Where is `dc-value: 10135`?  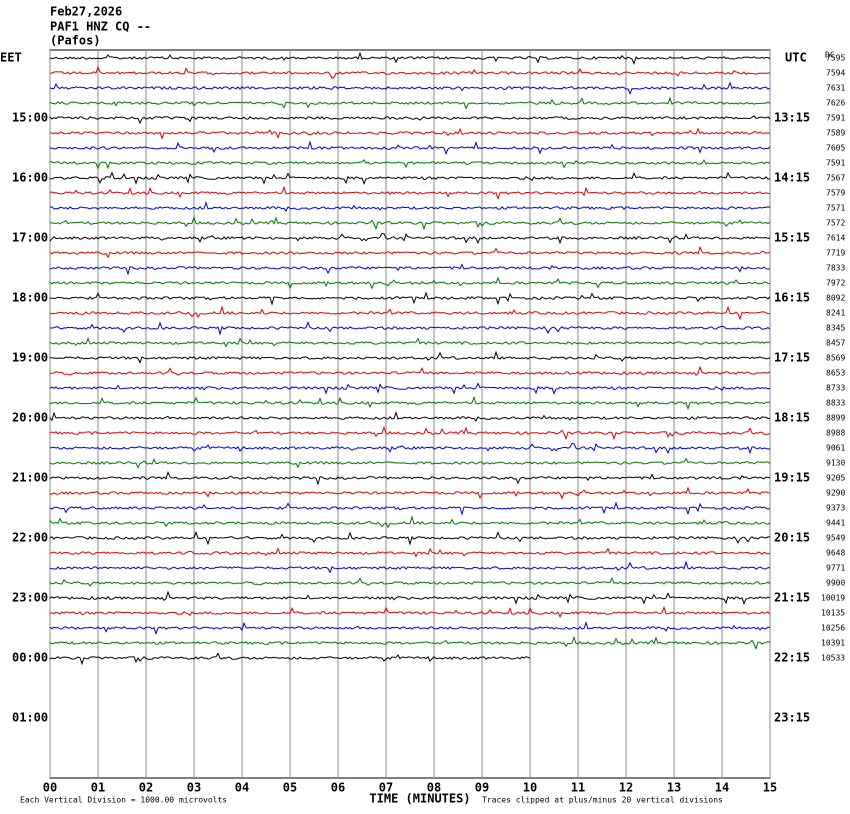
dc-value: 10135 is located at coordinates (833, 613).